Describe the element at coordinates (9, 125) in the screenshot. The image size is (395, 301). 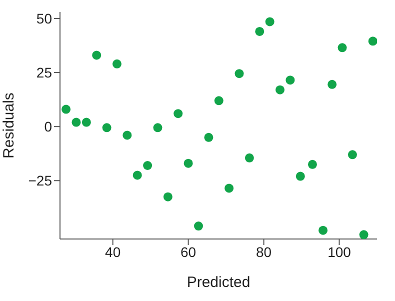
I see `y-axis-title: Residuals` at that location.